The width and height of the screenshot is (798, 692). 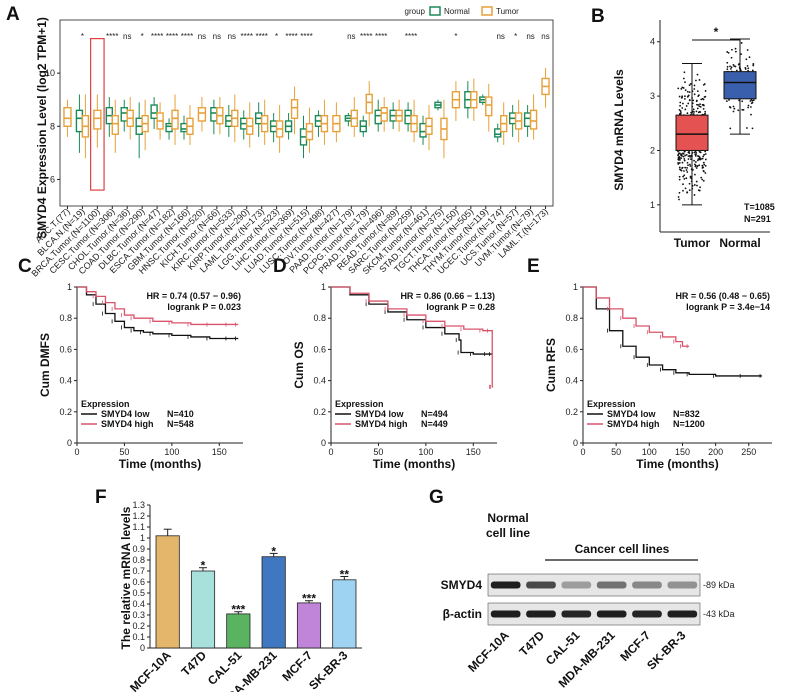 What do you see at coordinates (45, 365) in the screenshot?
I see `km-ylabel: Cum DMFS` at bounding box center [45, 365].